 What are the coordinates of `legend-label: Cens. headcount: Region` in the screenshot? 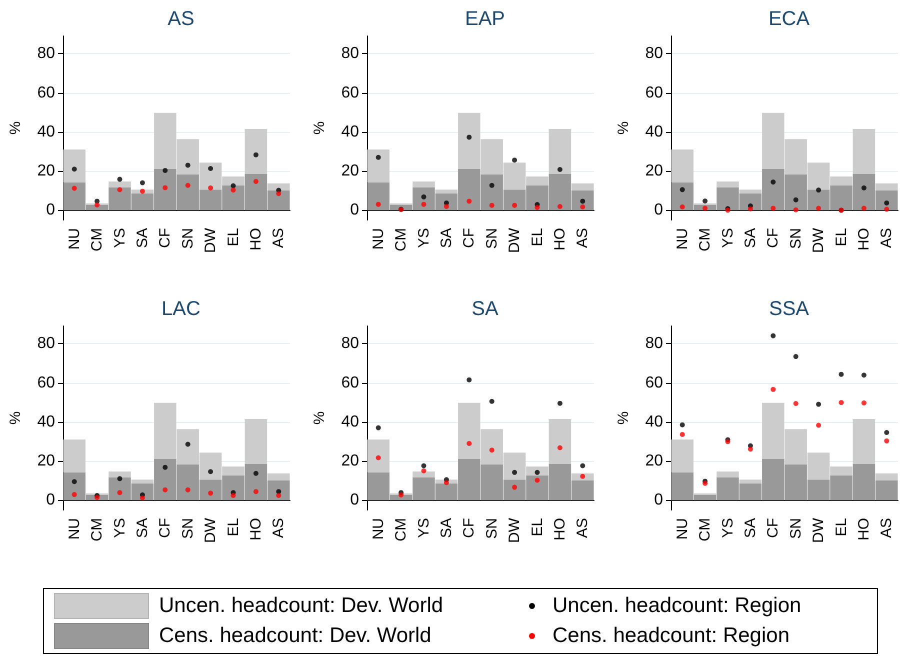 It's located at (671, 636).